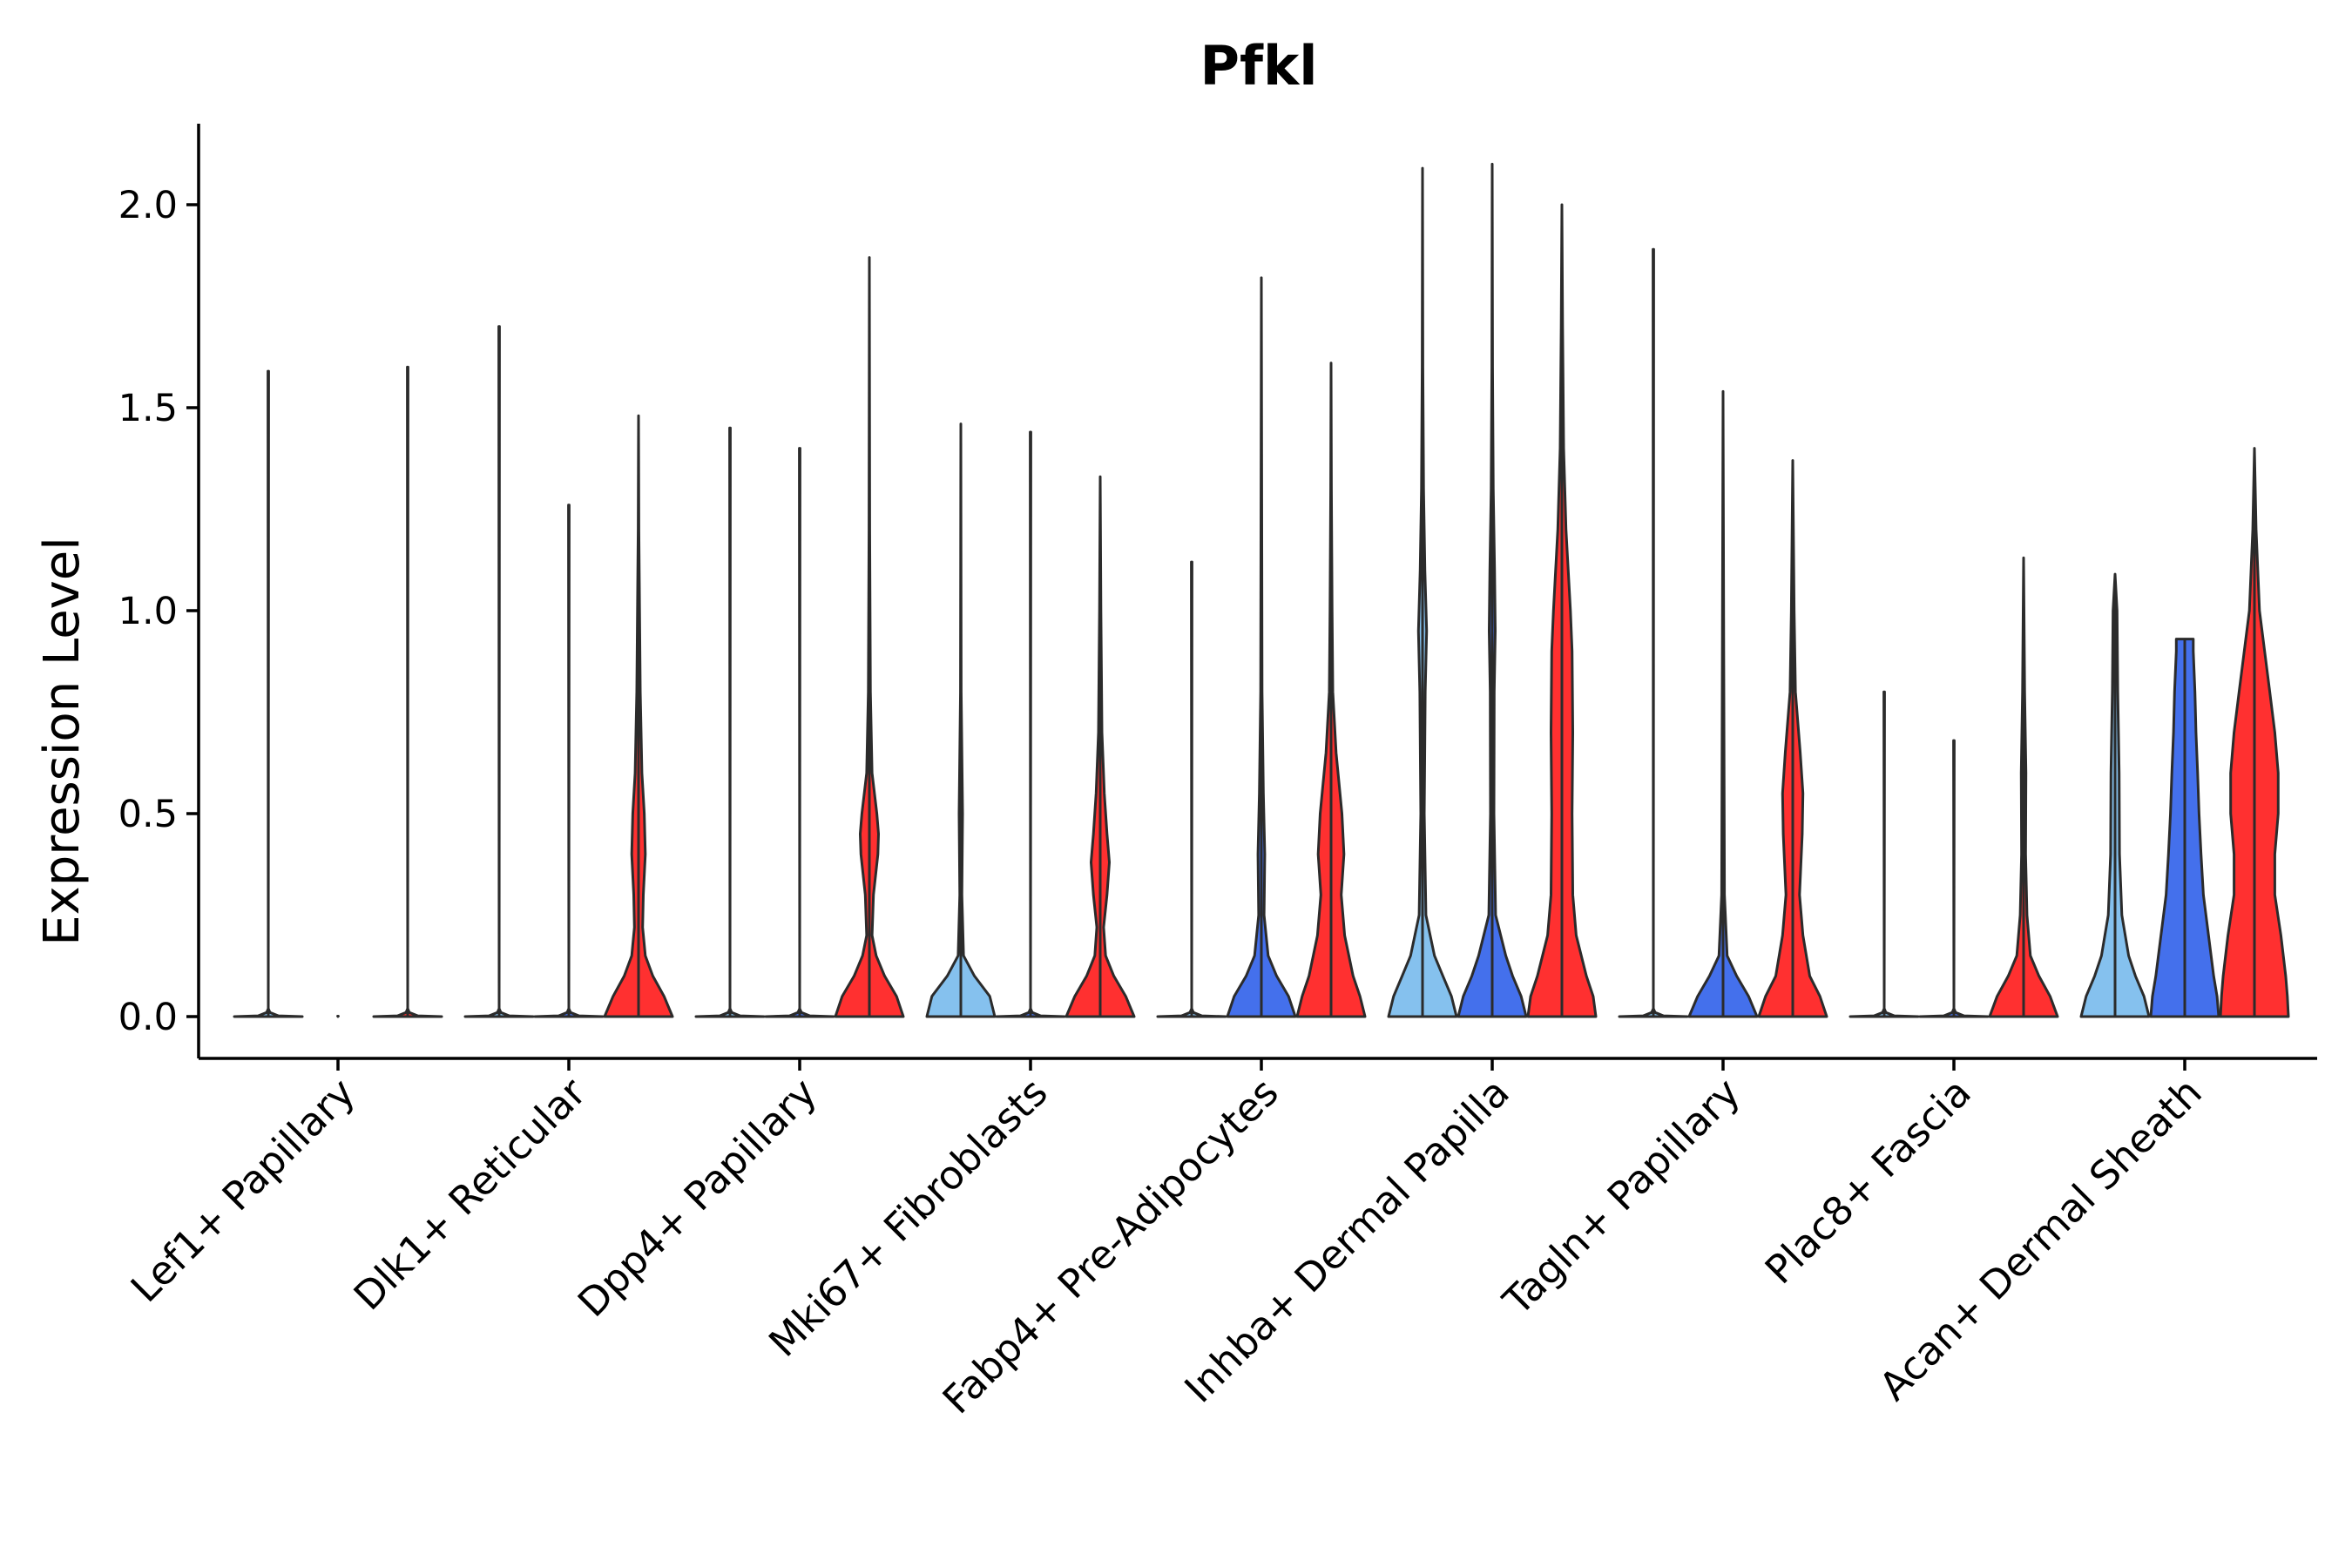  I want to click on x-category-label: Dpp4+ Papillary, so click(697, 1197).